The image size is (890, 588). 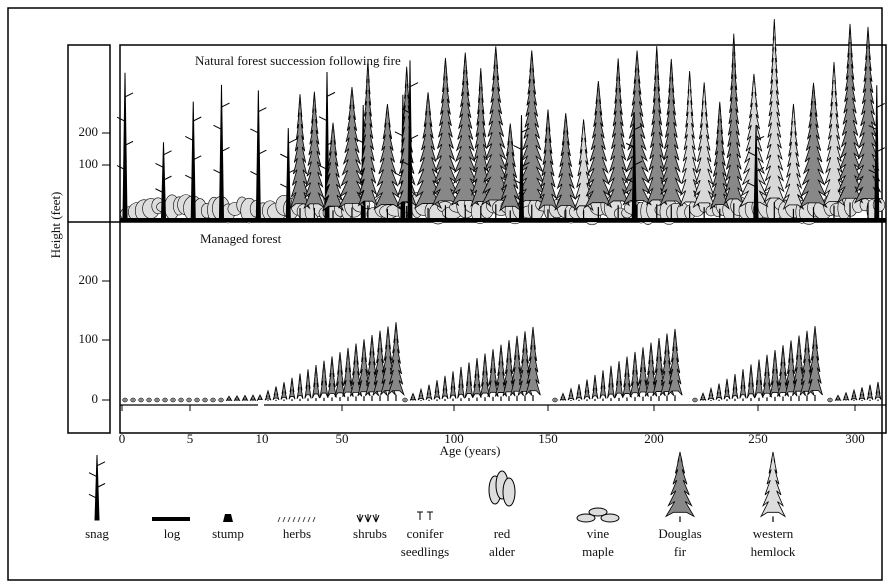 I want to click on seedling-icon, so click(x=425, y=515).